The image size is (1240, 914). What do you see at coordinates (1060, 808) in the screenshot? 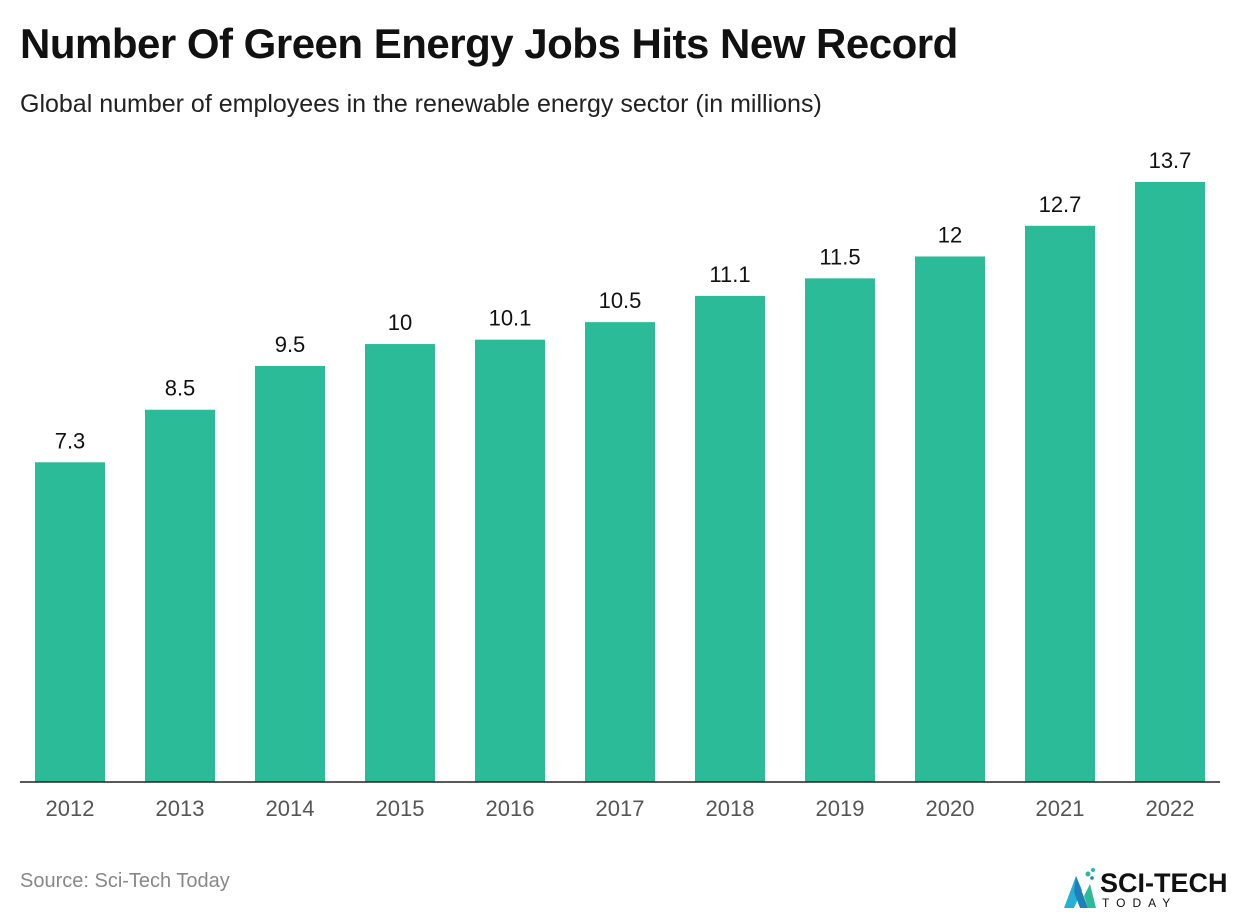
I see `x-tick-label-2021: 2021` at bounding box center [1060, 808].